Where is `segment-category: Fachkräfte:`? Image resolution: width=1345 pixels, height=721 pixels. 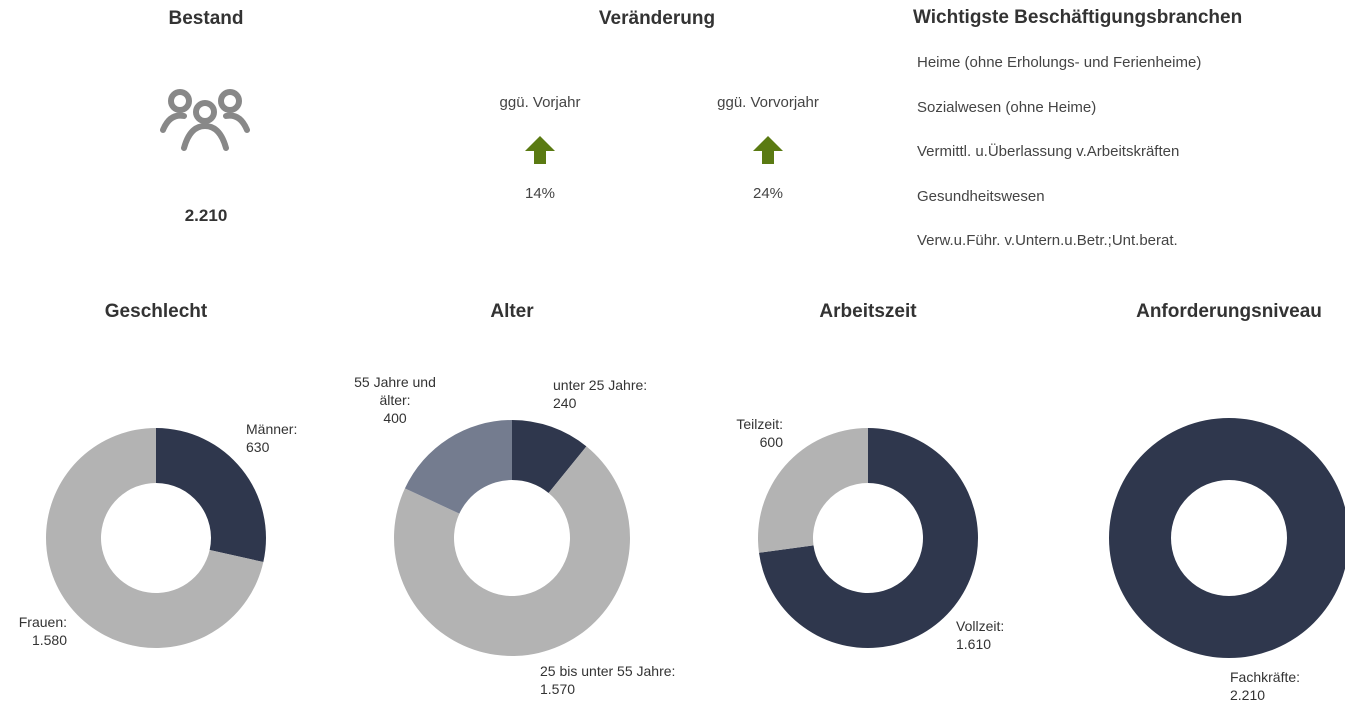 segment-category: Fachkräfte: is located at coordinates (1265, 677).